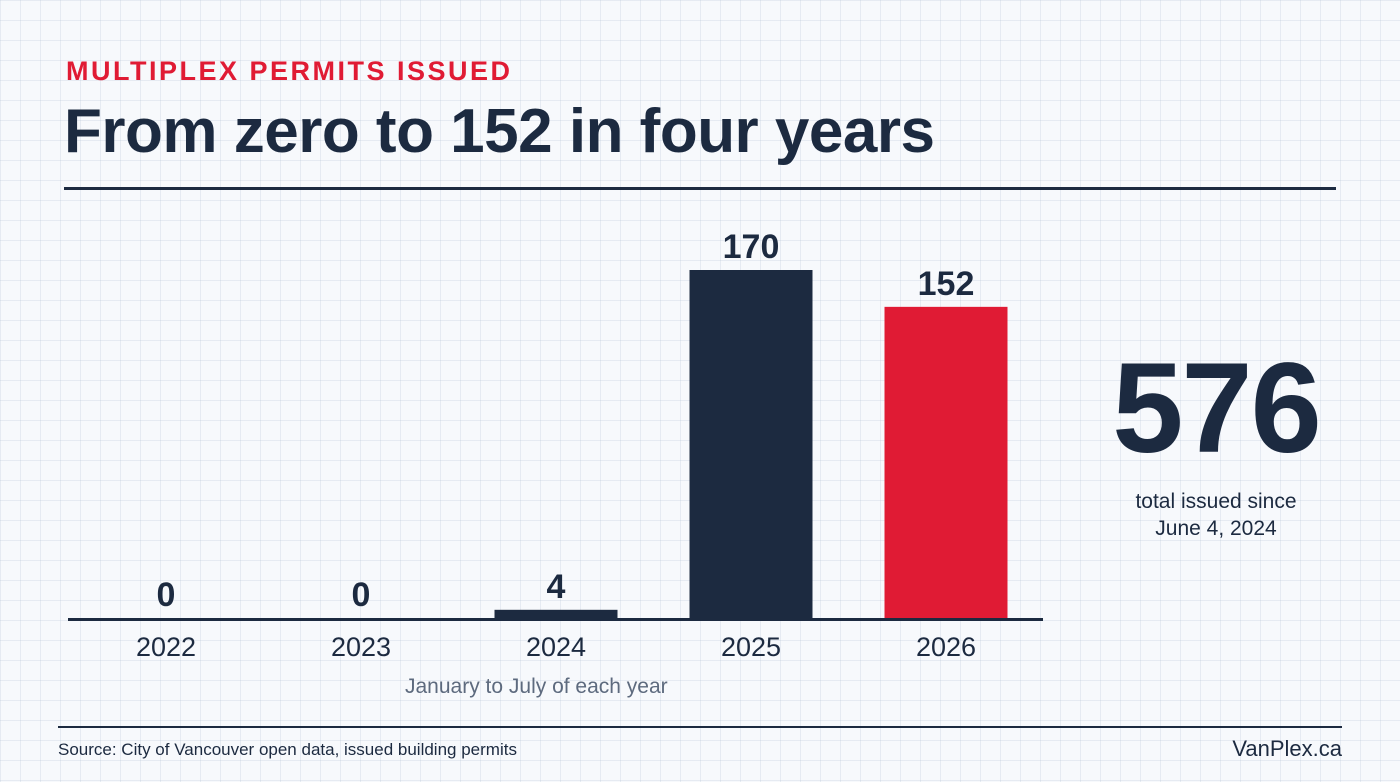 This screenshot has height=782, width=1400. Describe the element at coordinates (556, 613) in the screenshot. I see `bar-2024` at that location.